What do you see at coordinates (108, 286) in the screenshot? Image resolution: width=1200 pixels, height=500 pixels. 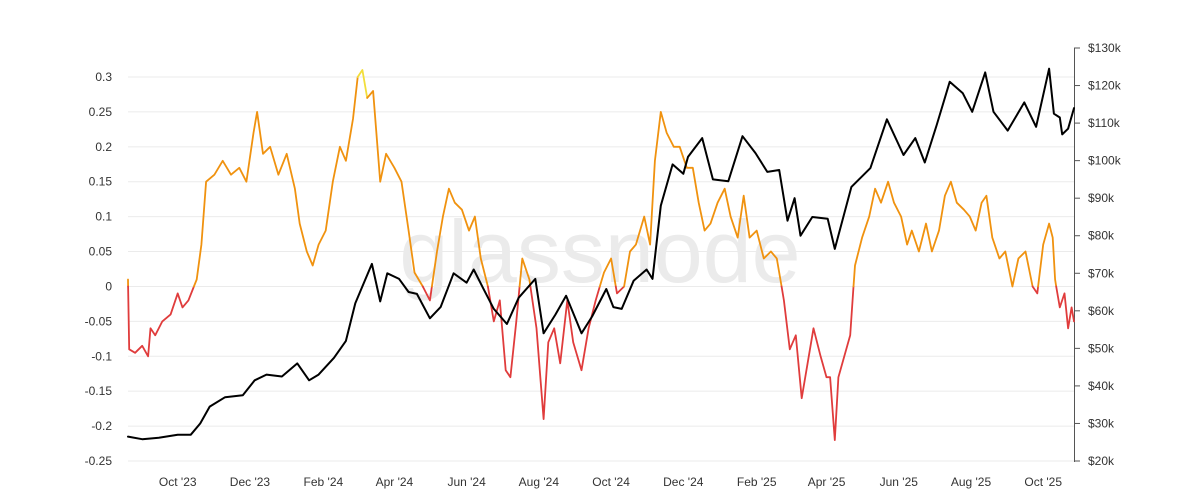 I see `y-left-tick-label: 0` at bounding box center [108, 286].